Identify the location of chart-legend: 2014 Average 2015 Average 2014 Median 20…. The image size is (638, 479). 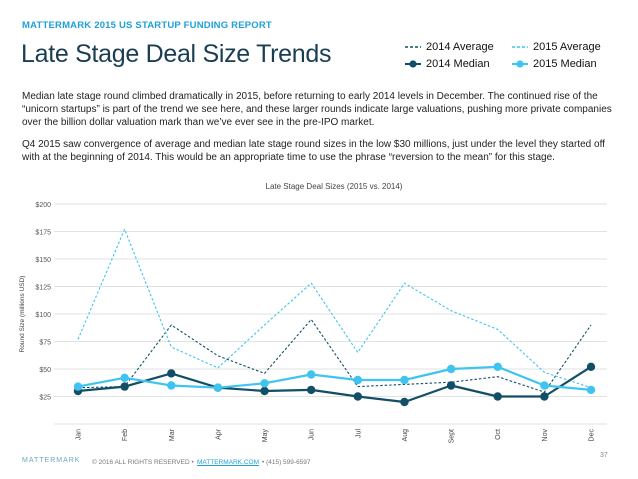
(512, 58).